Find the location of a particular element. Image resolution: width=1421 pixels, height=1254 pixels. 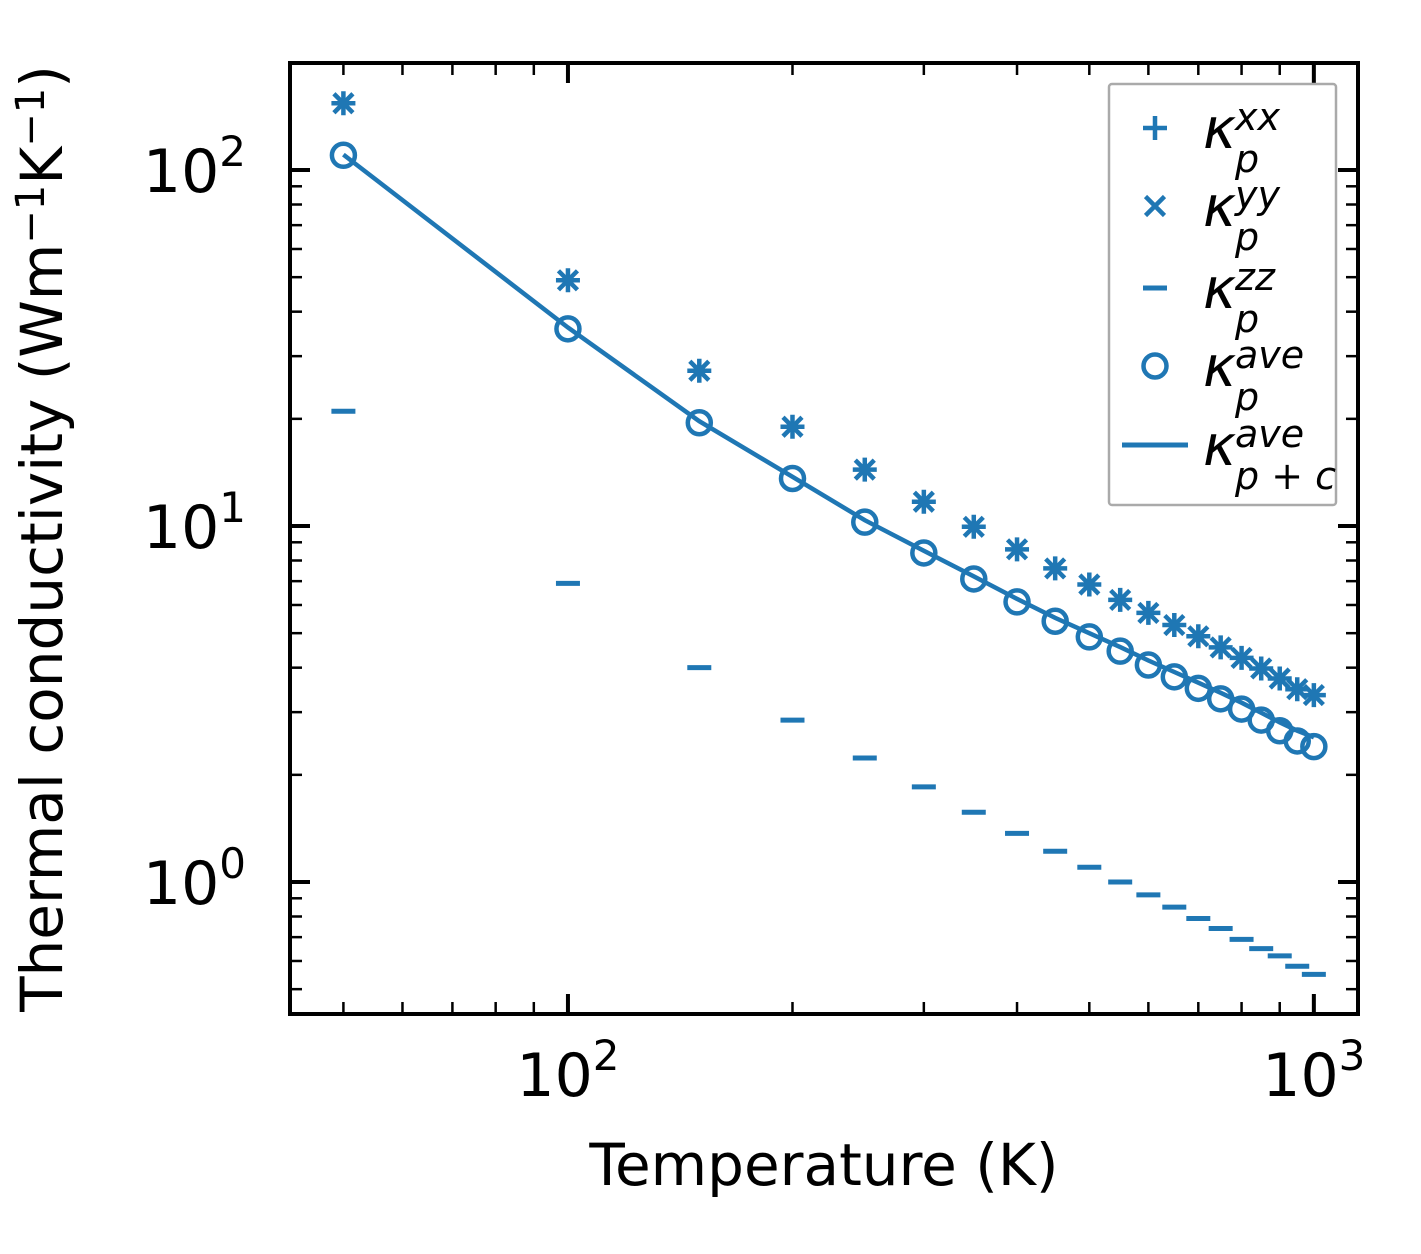

x-axis-label: Temperature (K) is located at coordinates (823, 1165).